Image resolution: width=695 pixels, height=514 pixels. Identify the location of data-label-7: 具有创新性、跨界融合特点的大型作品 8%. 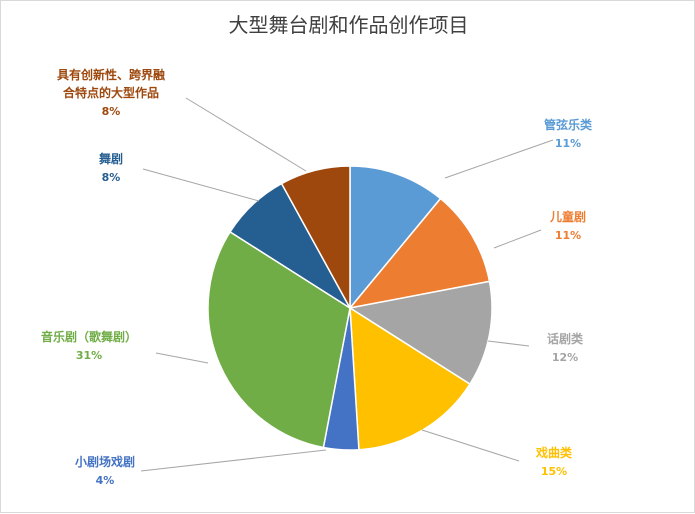
(111, 92).